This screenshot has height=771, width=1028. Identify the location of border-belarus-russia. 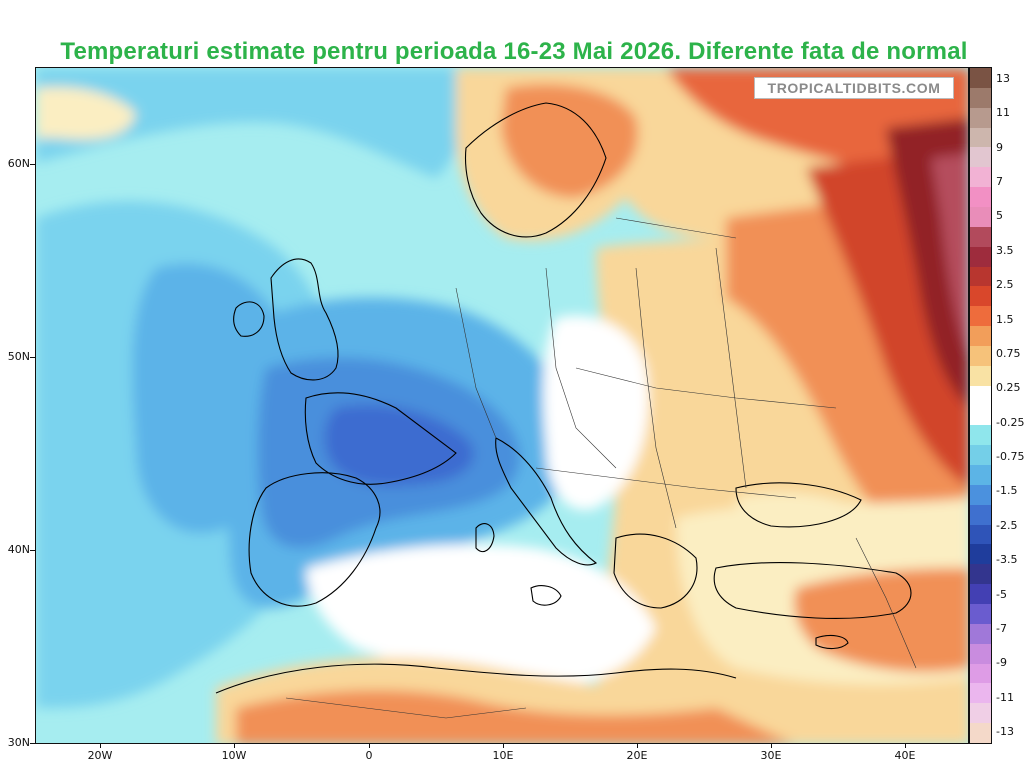
(731, 368).